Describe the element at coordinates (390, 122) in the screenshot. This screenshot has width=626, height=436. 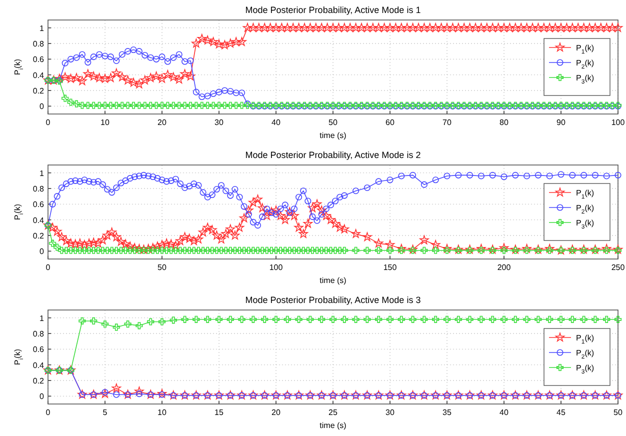
I see `x-tick-label: 60` at that location.